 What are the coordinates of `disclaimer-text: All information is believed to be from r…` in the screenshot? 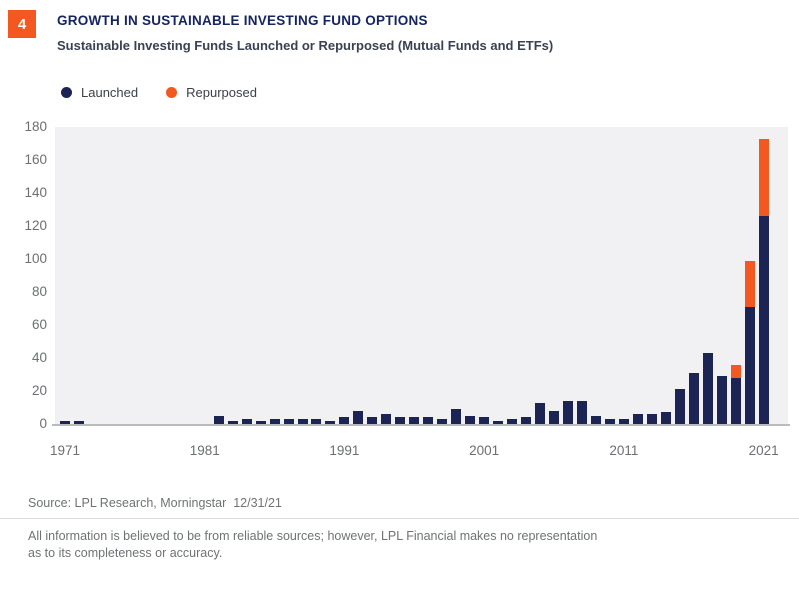 It's located at (313, 544).